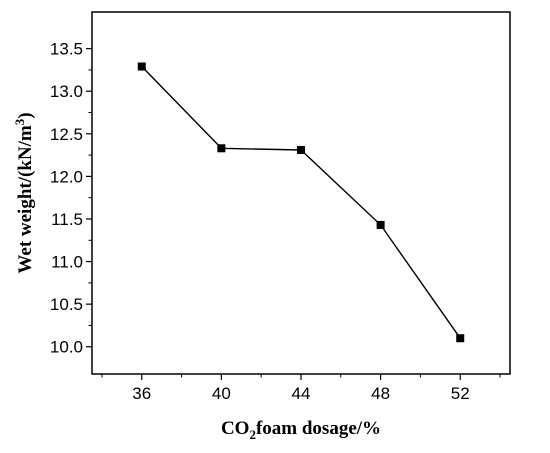 This screenshot has width=550, height=453. I want to click on x-axis-title: CO2foam dosage/%, so click(301, 430).